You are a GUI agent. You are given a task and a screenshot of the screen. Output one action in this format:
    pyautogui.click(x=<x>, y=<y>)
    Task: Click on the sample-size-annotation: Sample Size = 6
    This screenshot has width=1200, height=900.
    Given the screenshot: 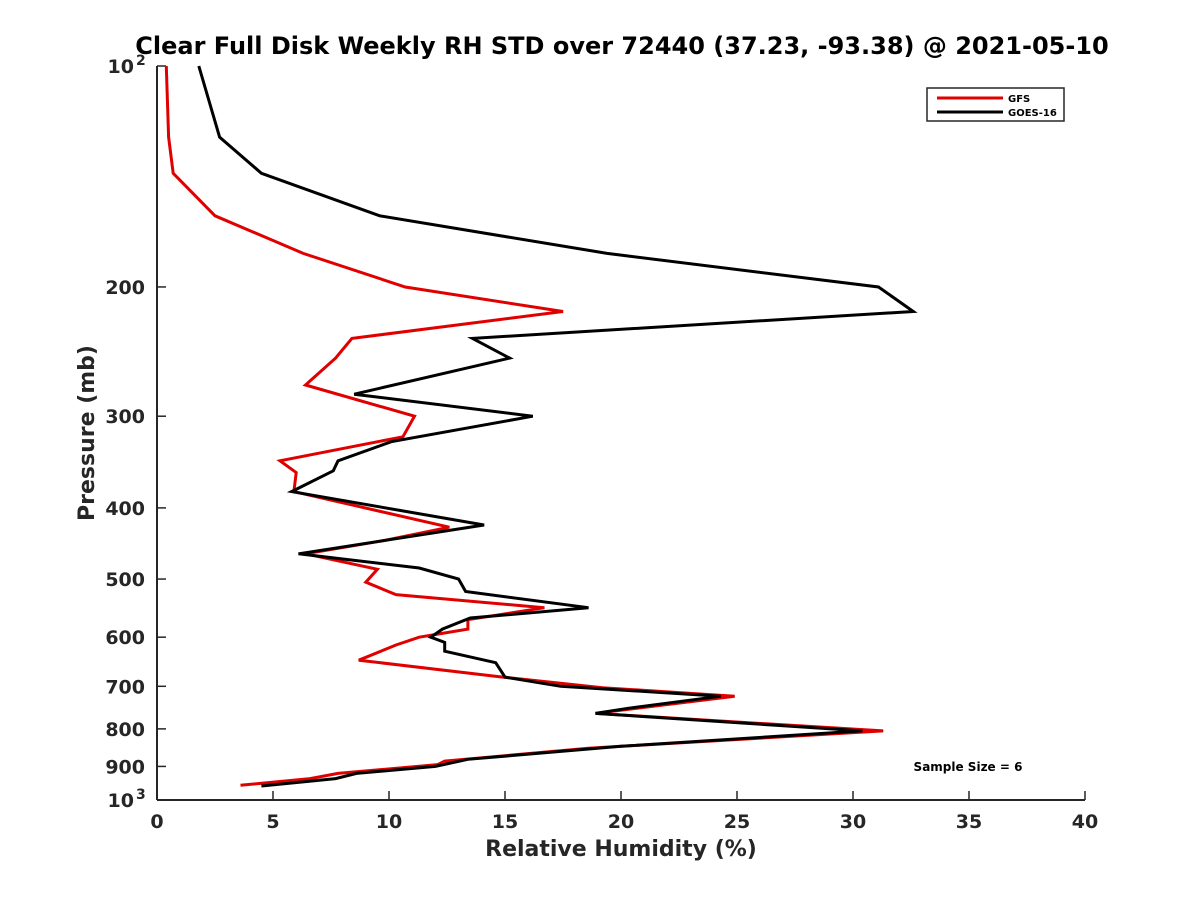 What is the action you would take?
    pyautogui.click(x=968, y=767)
    